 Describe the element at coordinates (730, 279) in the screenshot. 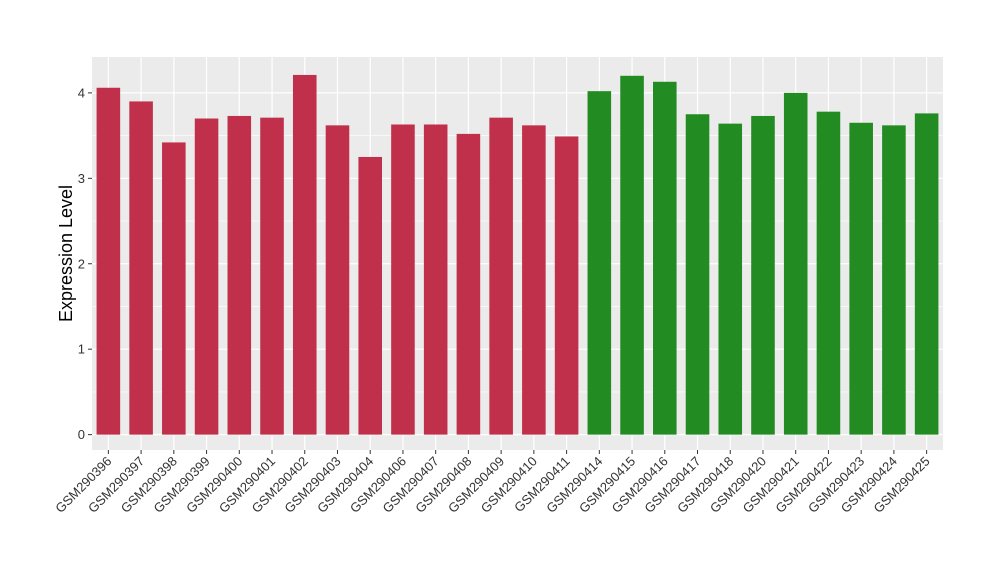

I see `bar-GSM290418` at that location.